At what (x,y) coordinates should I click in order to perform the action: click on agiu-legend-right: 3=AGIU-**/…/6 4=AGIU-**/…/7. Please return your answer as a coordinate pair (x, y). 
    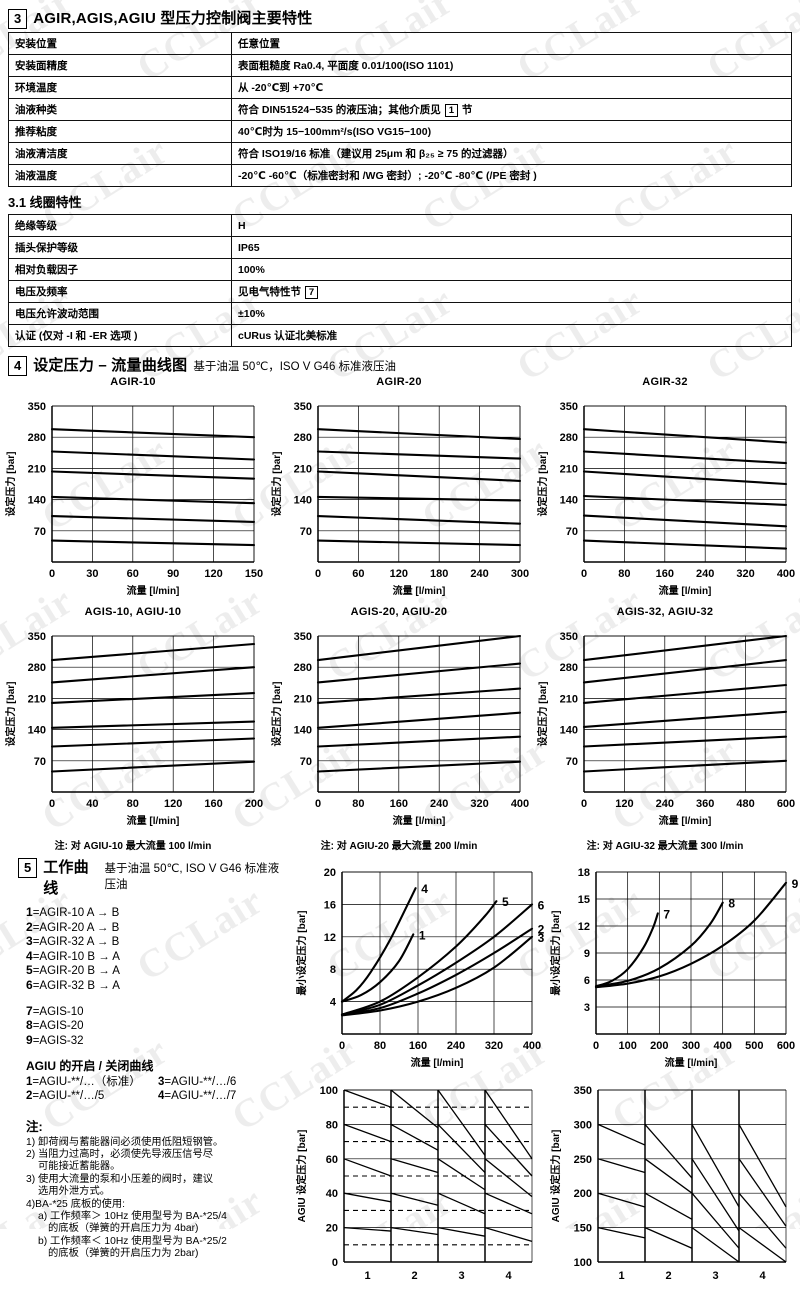
    Looking at the image, I should click on (224, 1089).